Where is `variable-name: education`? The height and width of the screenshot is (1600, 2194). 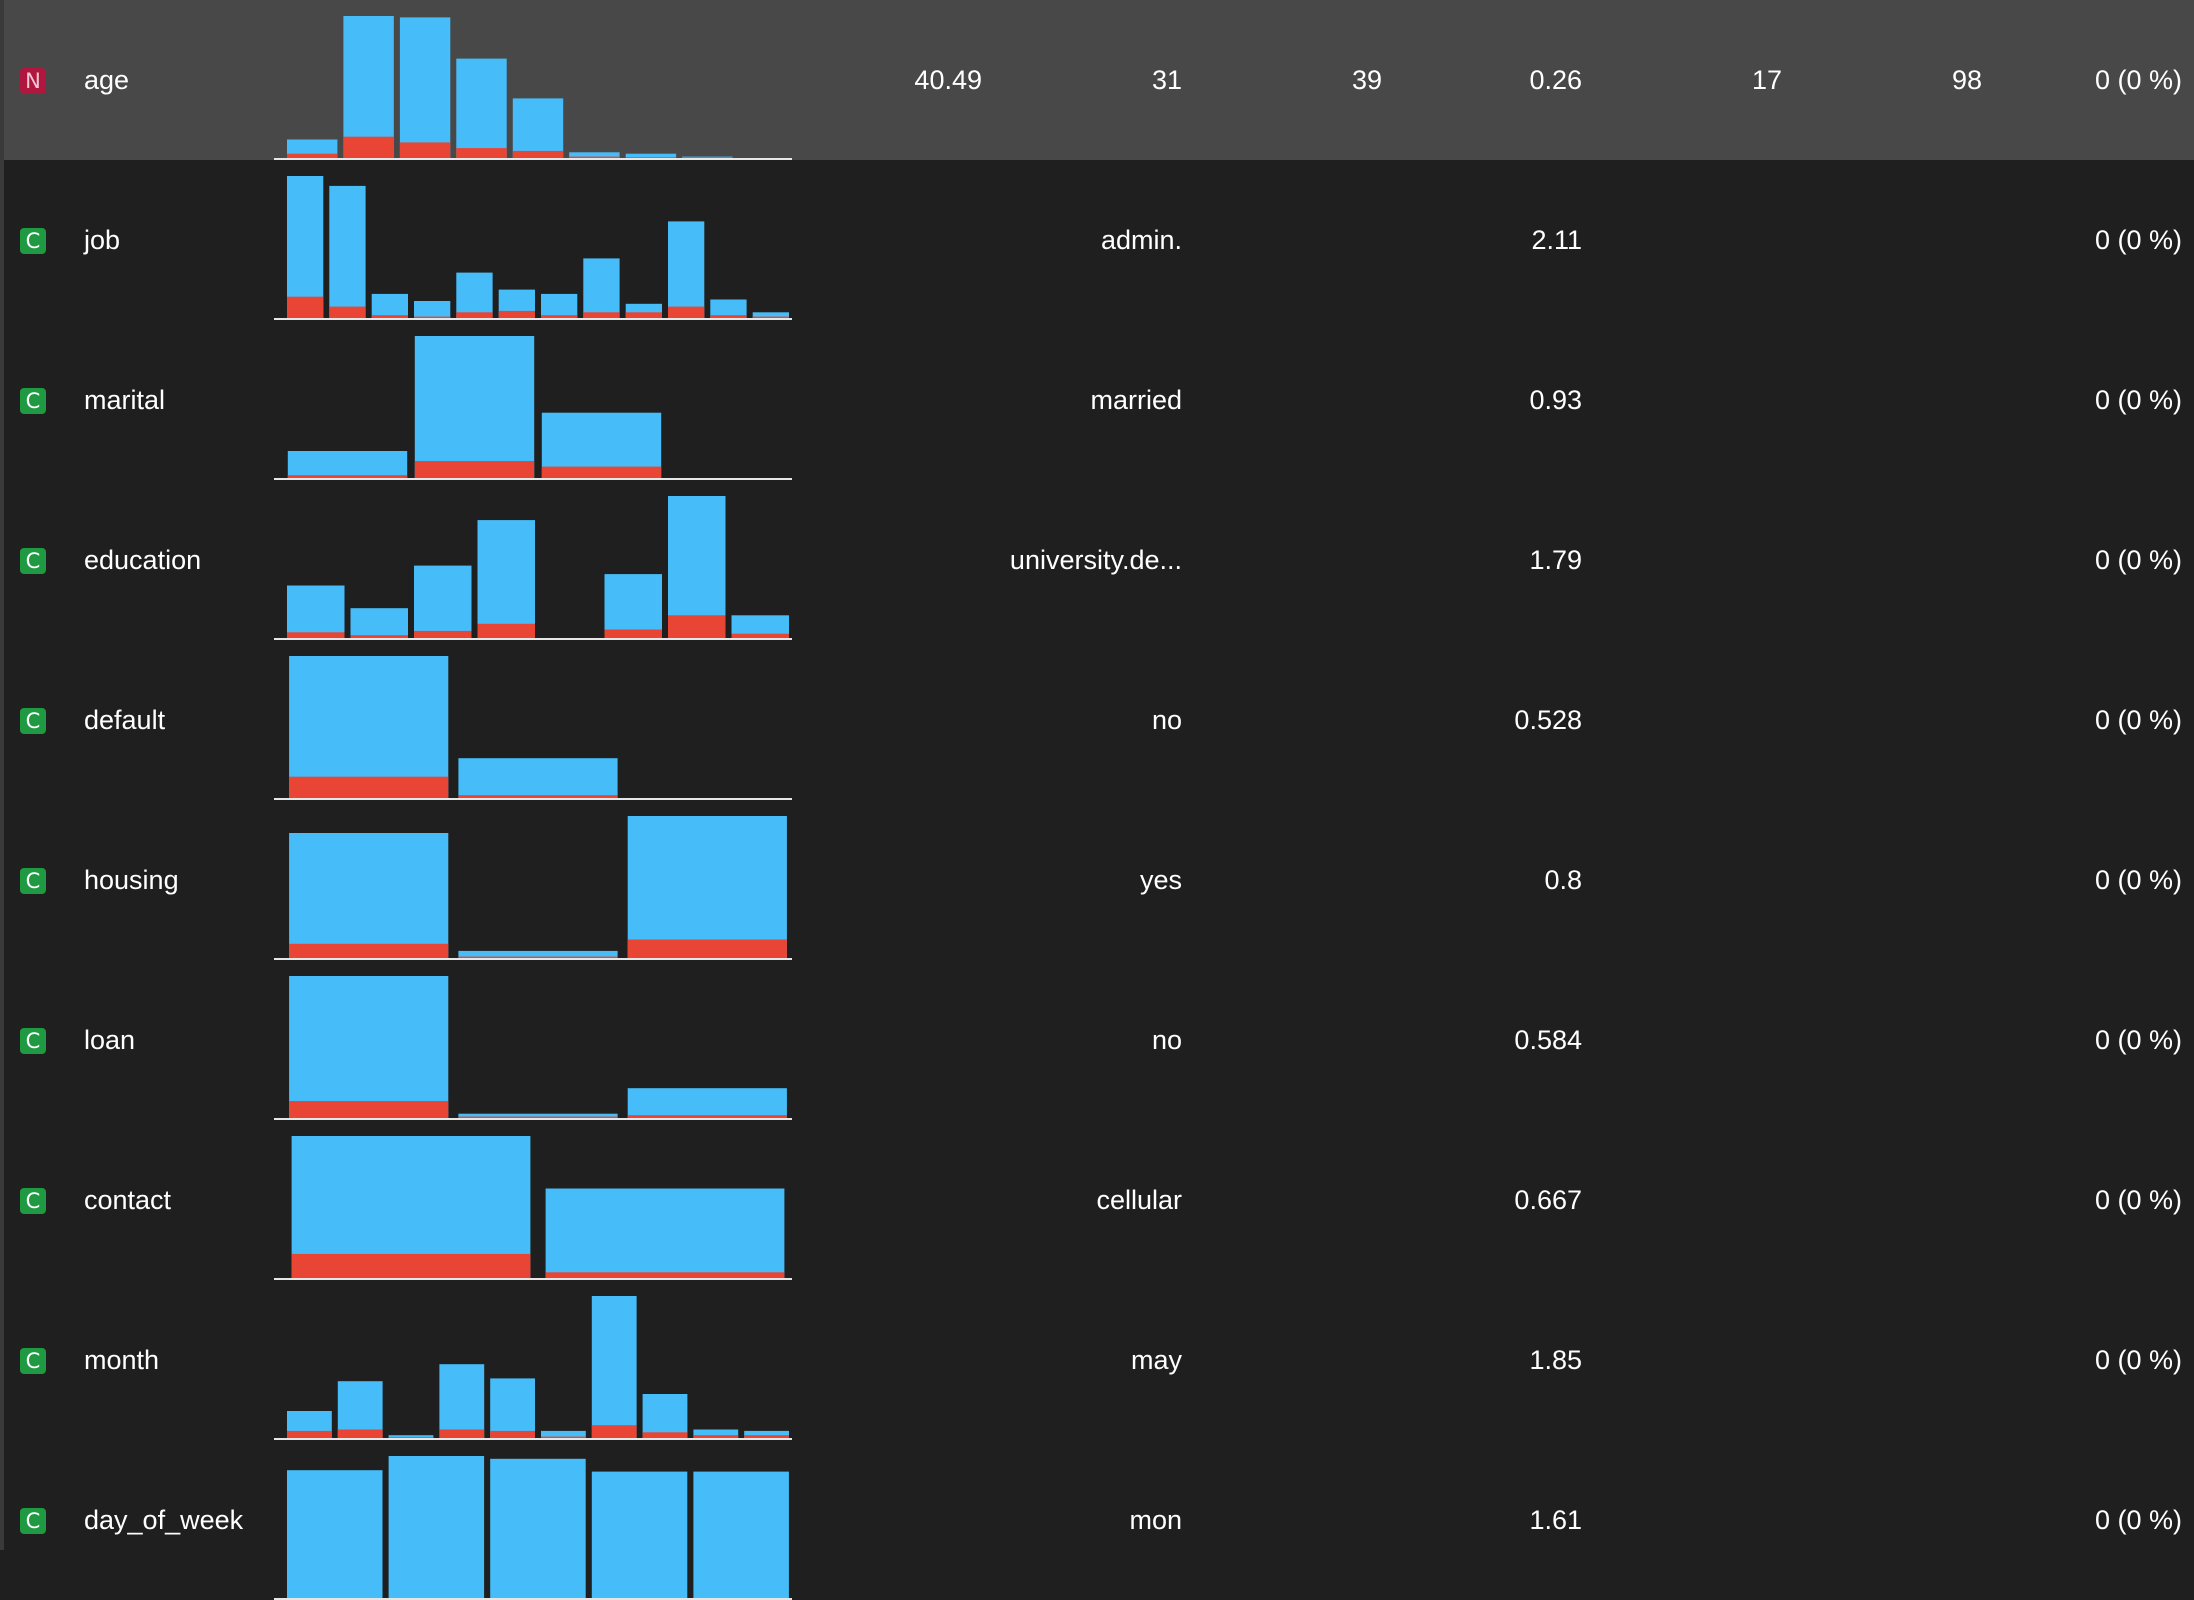 variable-name: education is located at coordinates (143, 560).